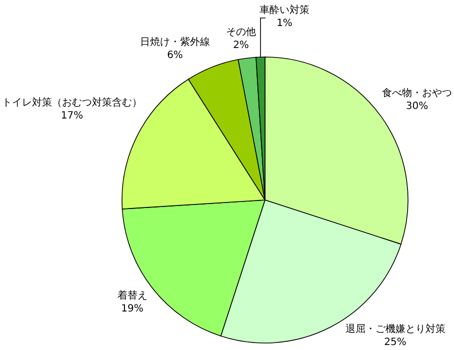 This screenshot has width=454, height=350. Describe the element at coordinates (132, 309) in the screenshot. I see `data-label: 19%` at that location.